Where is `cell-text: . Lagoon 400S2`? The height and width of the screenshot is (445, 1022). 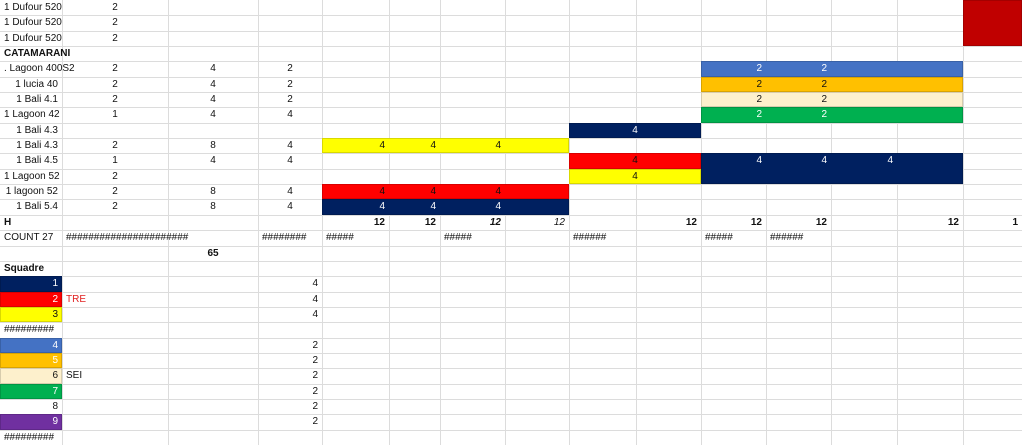 cell-text: . Lagoon 400S2 is located at coordinates (39, 69).